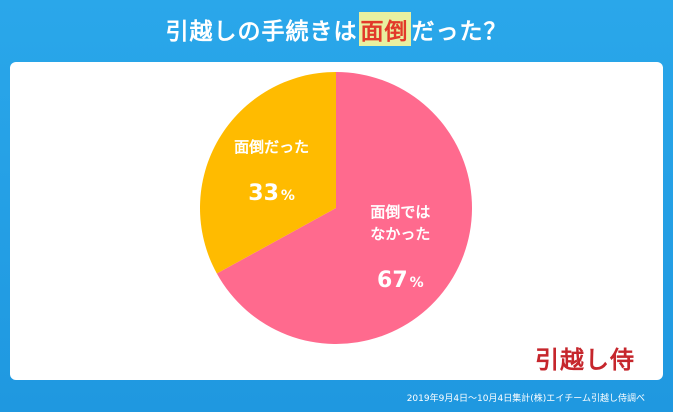 The height and width of the screenshot is (412, 673). Describe the element at coordinates (271, 147) in the screenshot. I see `slice-label-troublesome: 面倒だった` at that location.